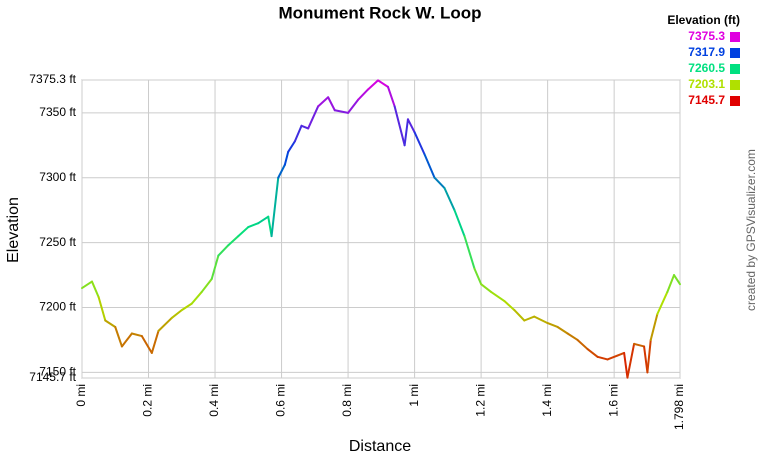 The width and height of the screenshot is (760, 460). I want to click on x-tick-label: 1.4 mi, so click(547, 400).